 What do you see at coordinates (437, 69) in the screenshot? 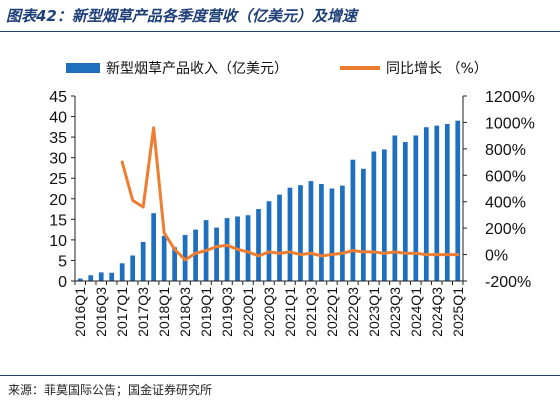
I see `legend-line-label: 同比增长 （%）` at bounding box center [437, 69].